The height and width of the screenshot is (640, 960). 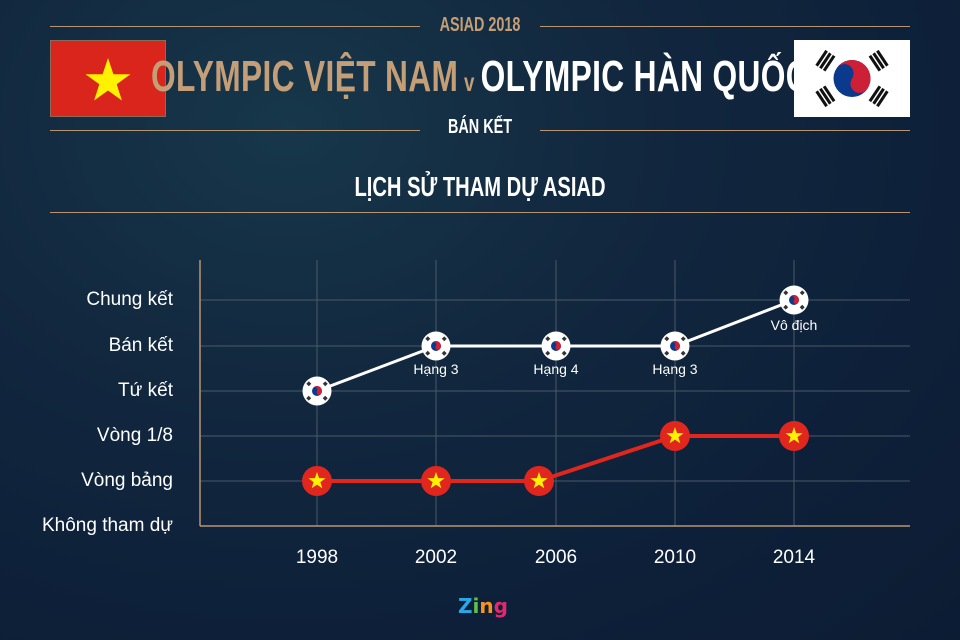 I want to click on stage-label: BÁN KẾT, so click(x=479, y=127).